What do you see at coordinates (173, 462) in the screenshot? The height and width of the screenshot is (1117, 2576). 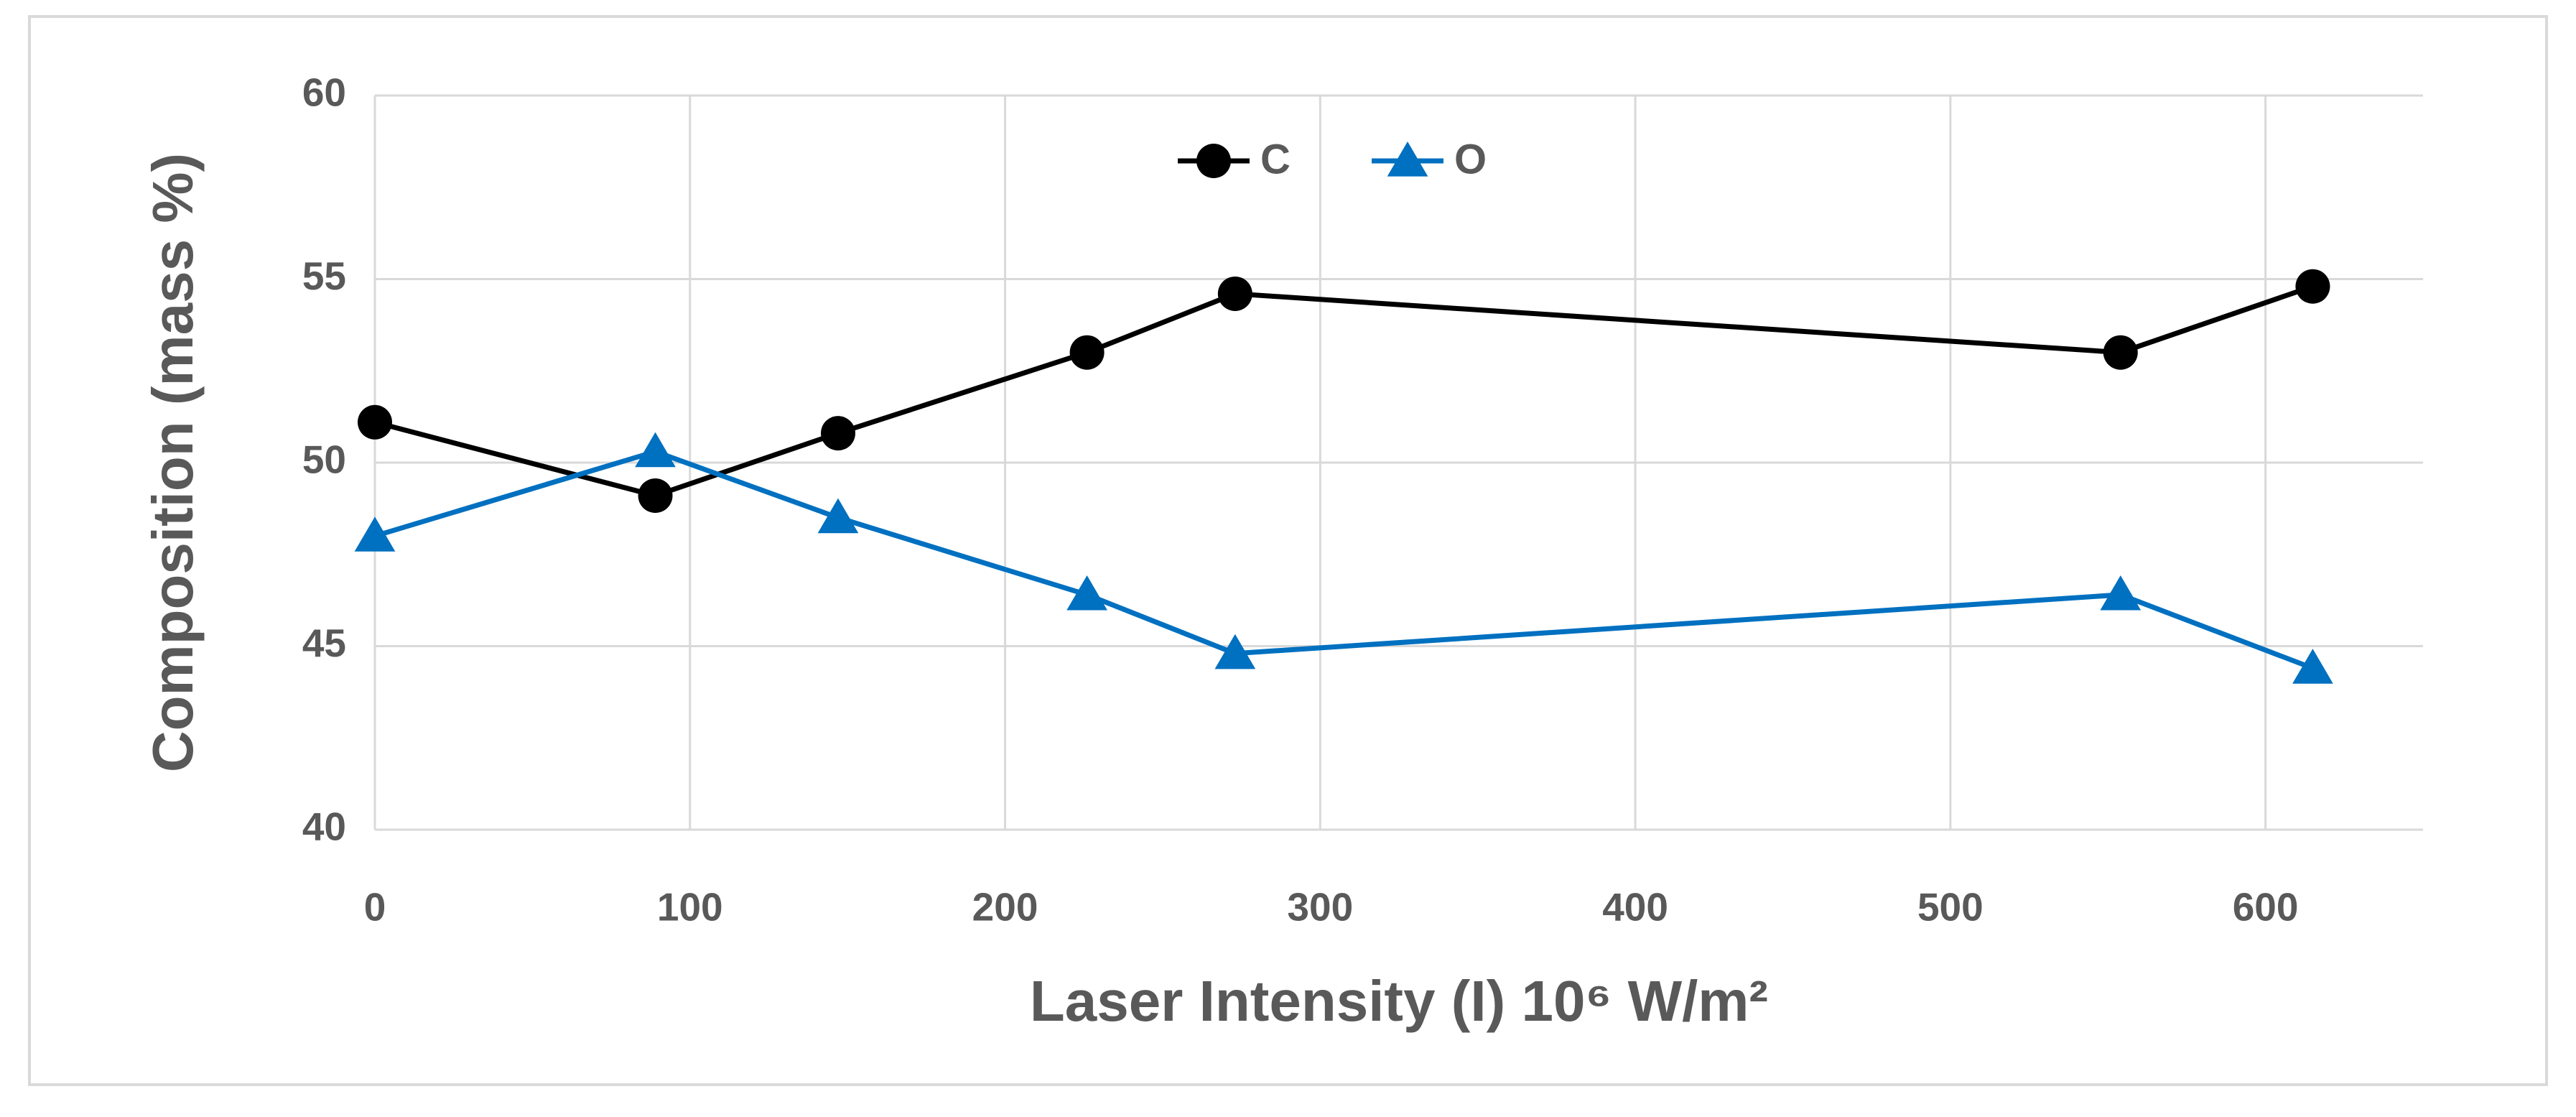 I see `y-axis-title: Composition (mass %)` at bounding box center [173, 462].